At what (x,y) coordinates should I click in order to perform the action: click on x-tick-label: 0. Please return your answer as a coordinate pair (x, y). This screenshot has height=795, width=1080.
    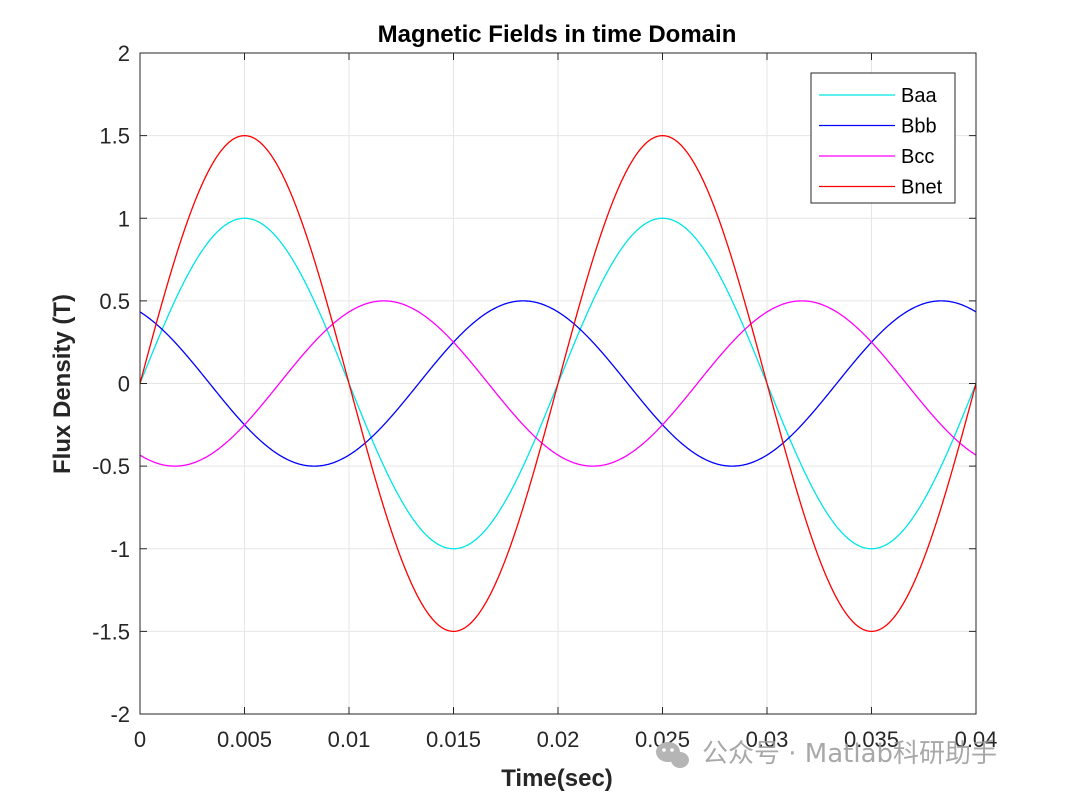
    Looking at the image, I should click on (140, 739).